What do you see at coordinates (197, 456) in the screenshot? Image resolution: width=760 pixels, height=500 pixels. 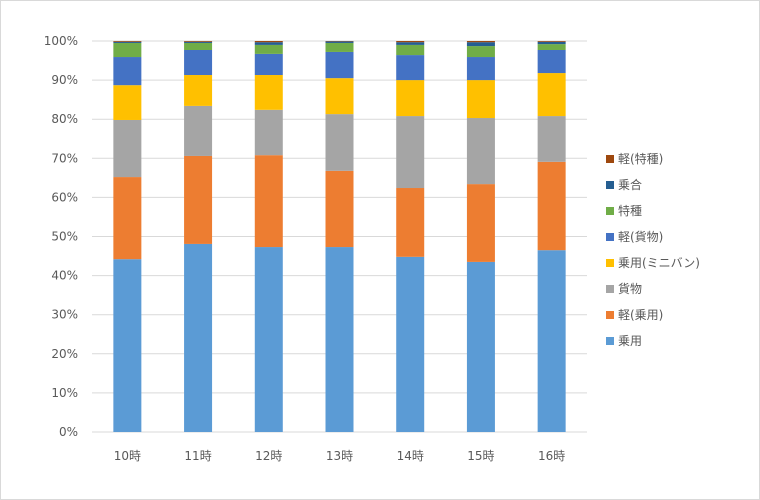 I see `x-tick-label: 11時` at bounding box center [197, 456].